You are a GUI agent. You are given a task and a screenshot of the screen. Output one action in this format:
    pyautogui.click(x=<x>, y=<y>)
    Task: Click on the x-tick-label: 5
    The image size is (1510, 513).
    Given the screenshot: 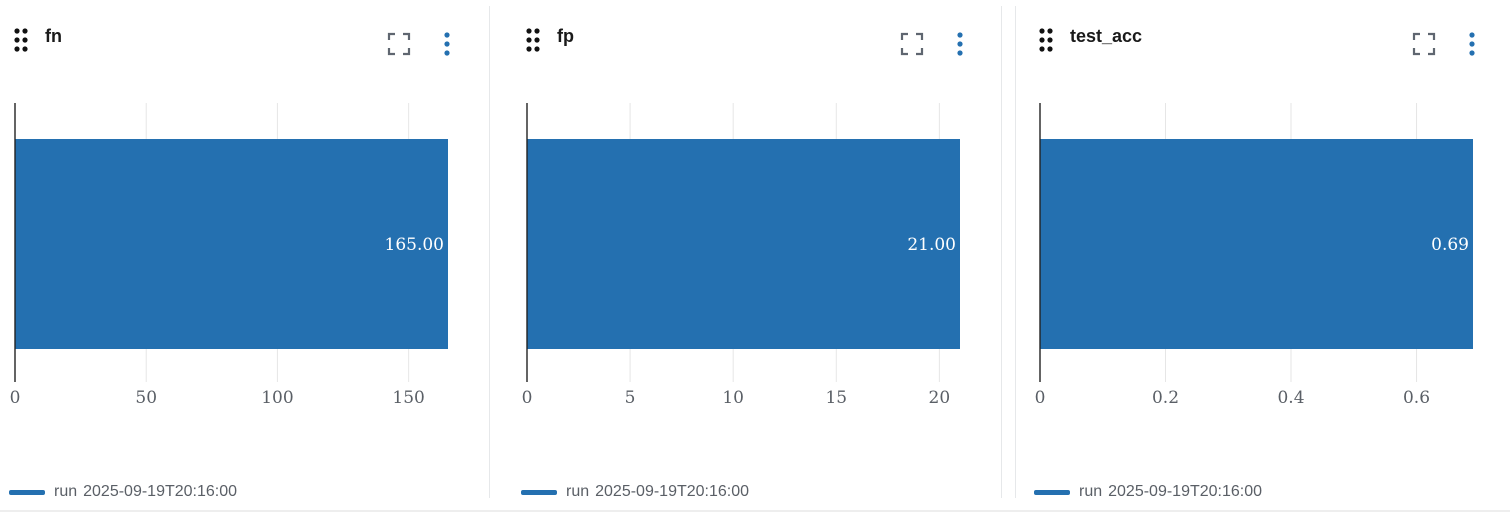 What is the action you would take?
    pyautogui.click(x=630, y=398)
    